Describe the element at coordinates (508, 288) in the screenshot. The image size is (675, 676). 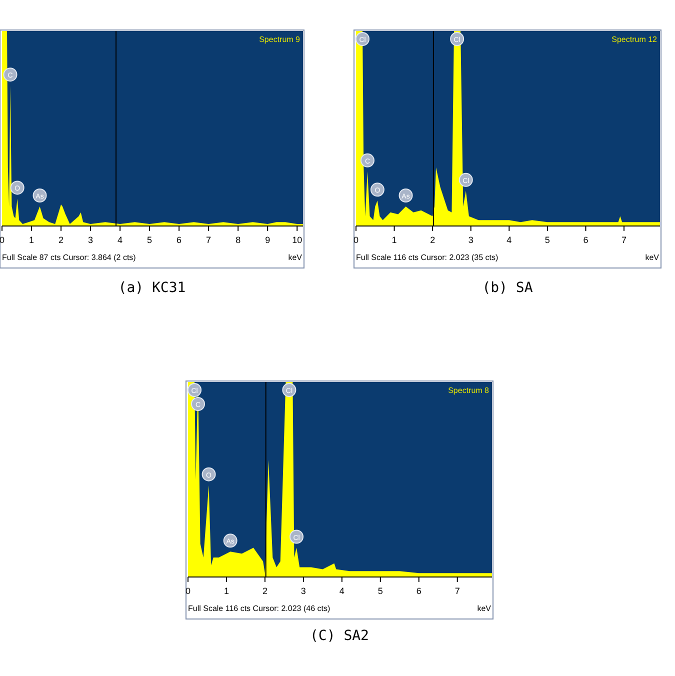
I see `text: (b) SA` at that location.